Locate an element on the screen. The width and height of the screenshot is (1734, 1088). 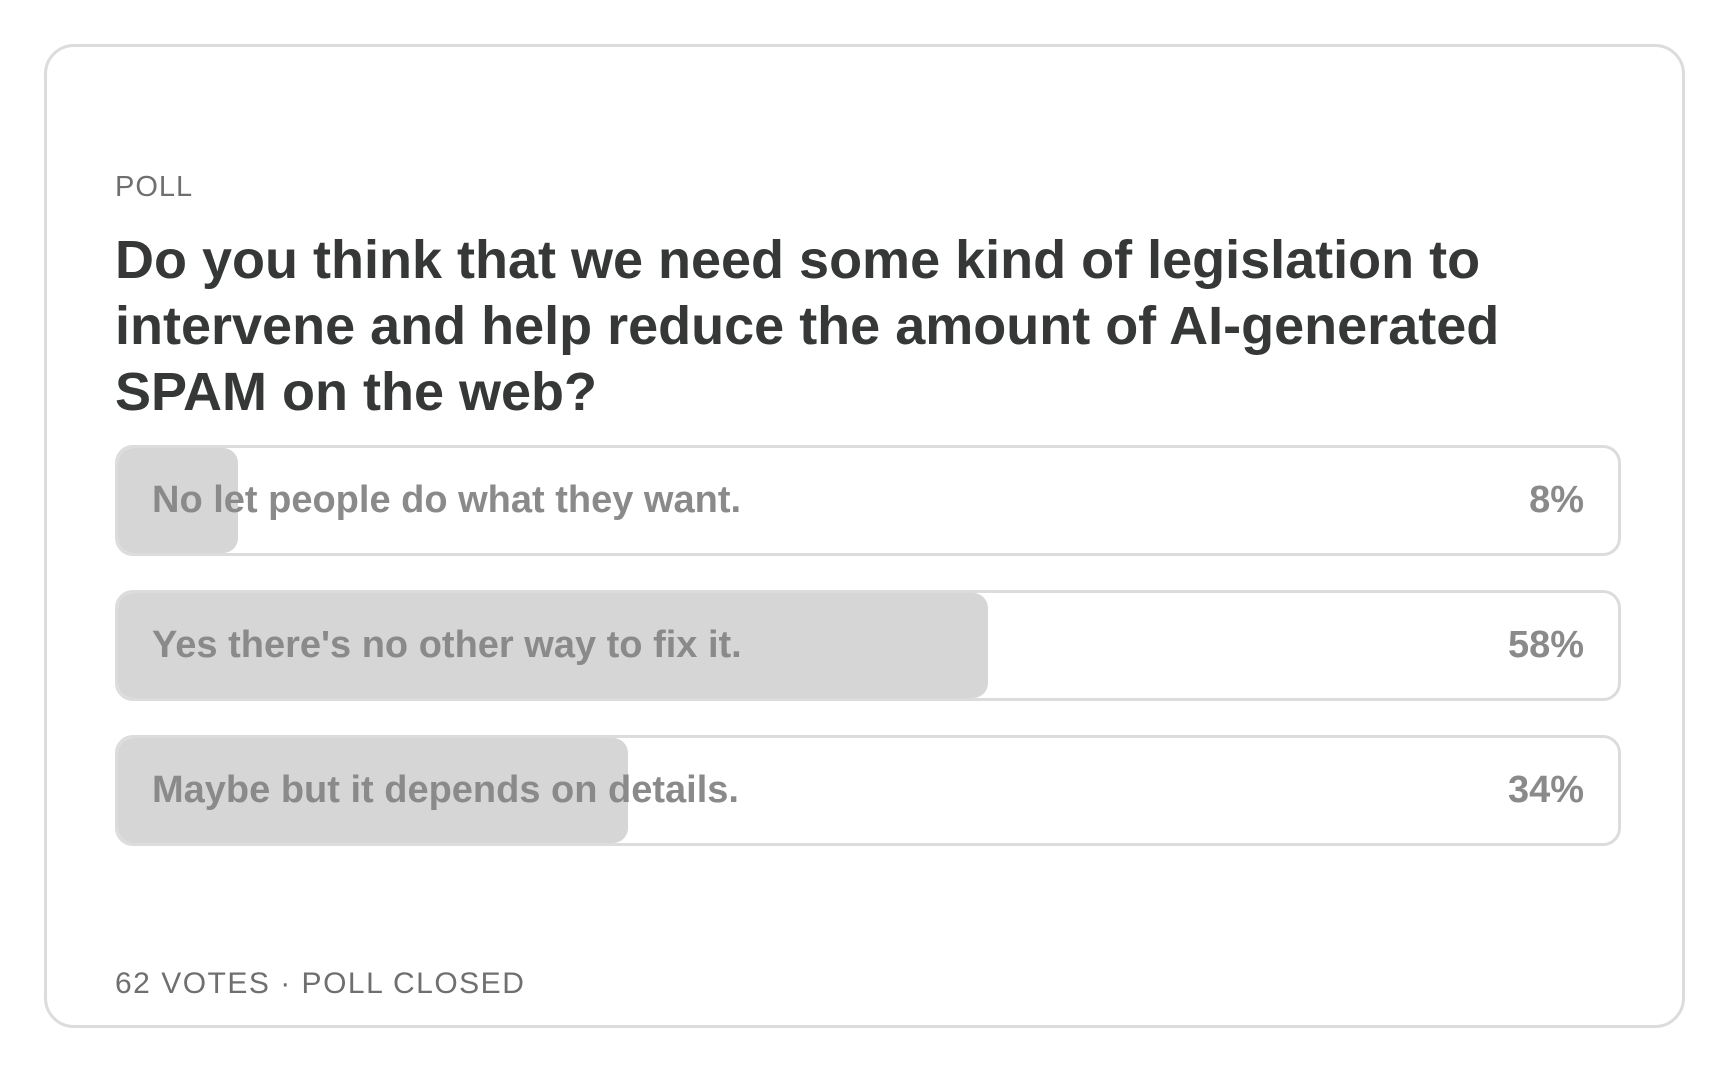
option-text: Maybe but it depends on details. is located at coordinates (445, 790).